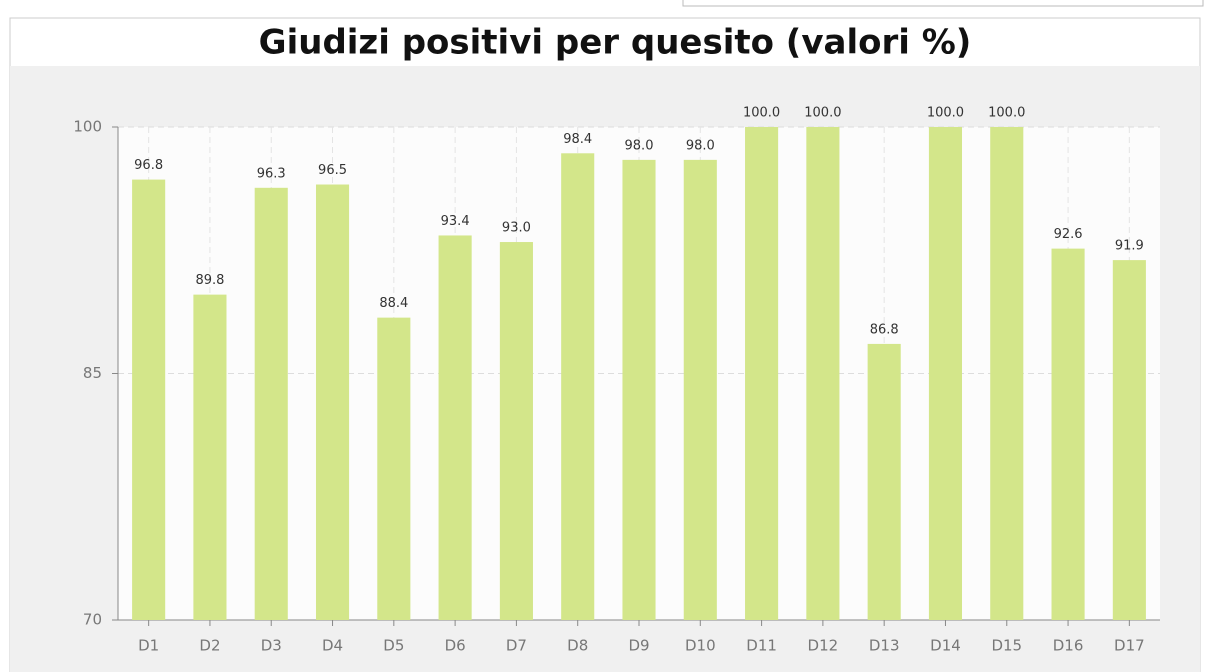 This screenshot has width=1209, height=672. I want to click on value-label: 93.0, so click(516, 228).